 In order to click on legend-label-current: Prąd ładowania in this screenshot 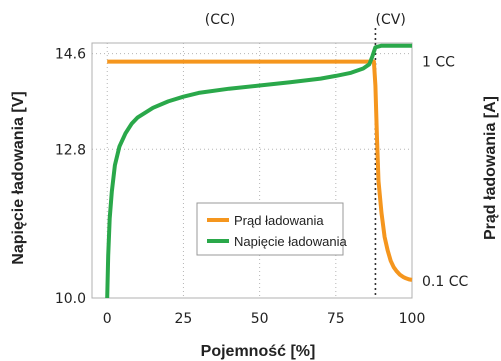, I will do `click(279, 220)`.